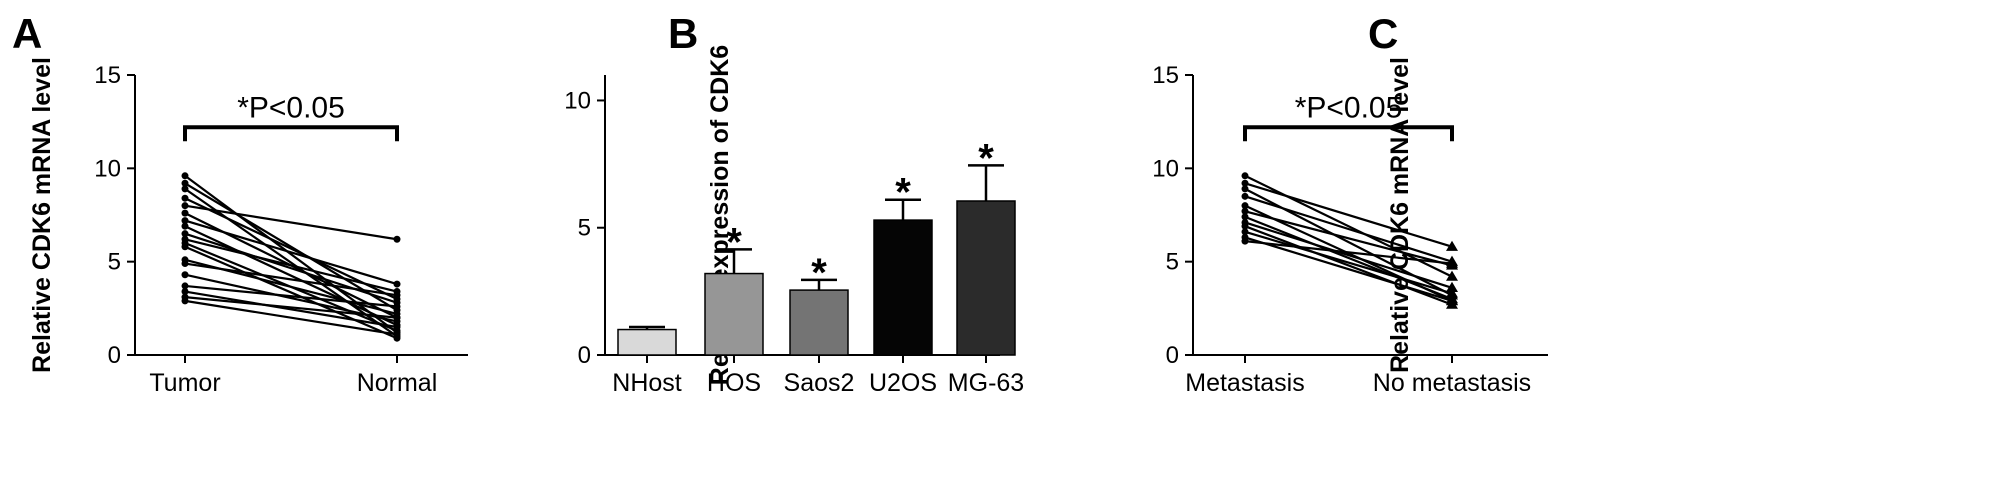  Describe the element at coordinates (1400, 215) in the screenshot. I see `panel-c-y-axis-label: Relative CDK6 mRNA level` at that location.